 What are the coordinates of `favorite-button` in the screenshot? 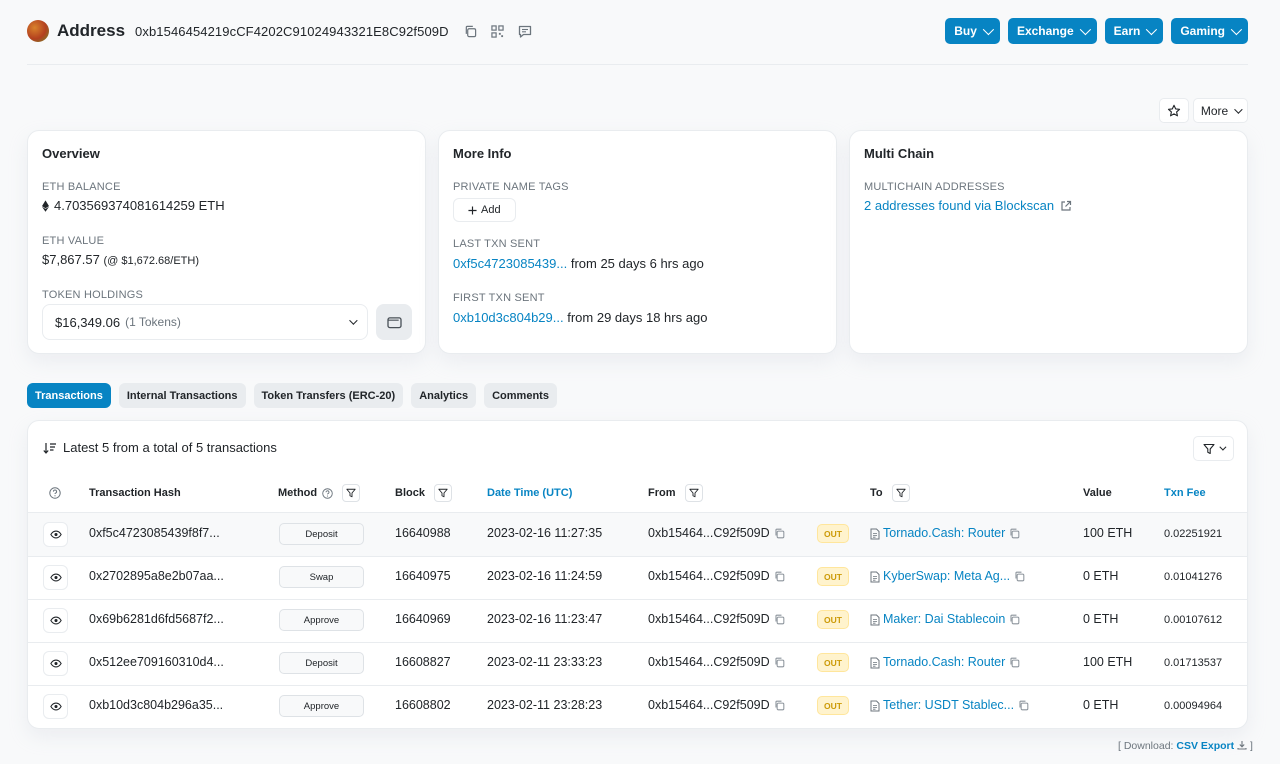 It's located at (1174, 110).